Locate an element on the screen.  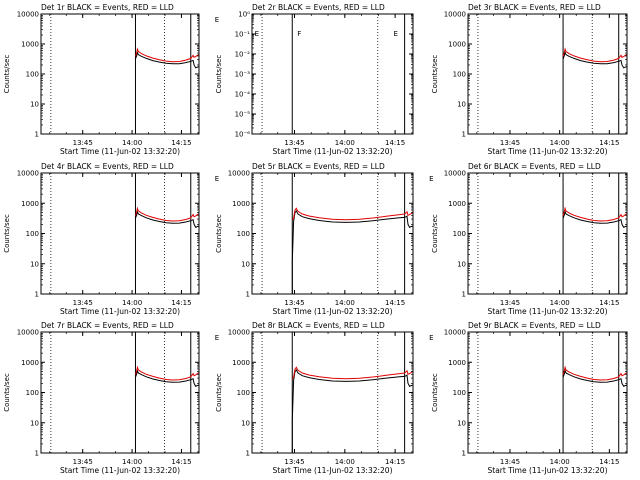
panel-title: Det 7r BLACK = Events, RED = LLD is located at coordinates (107, 325).